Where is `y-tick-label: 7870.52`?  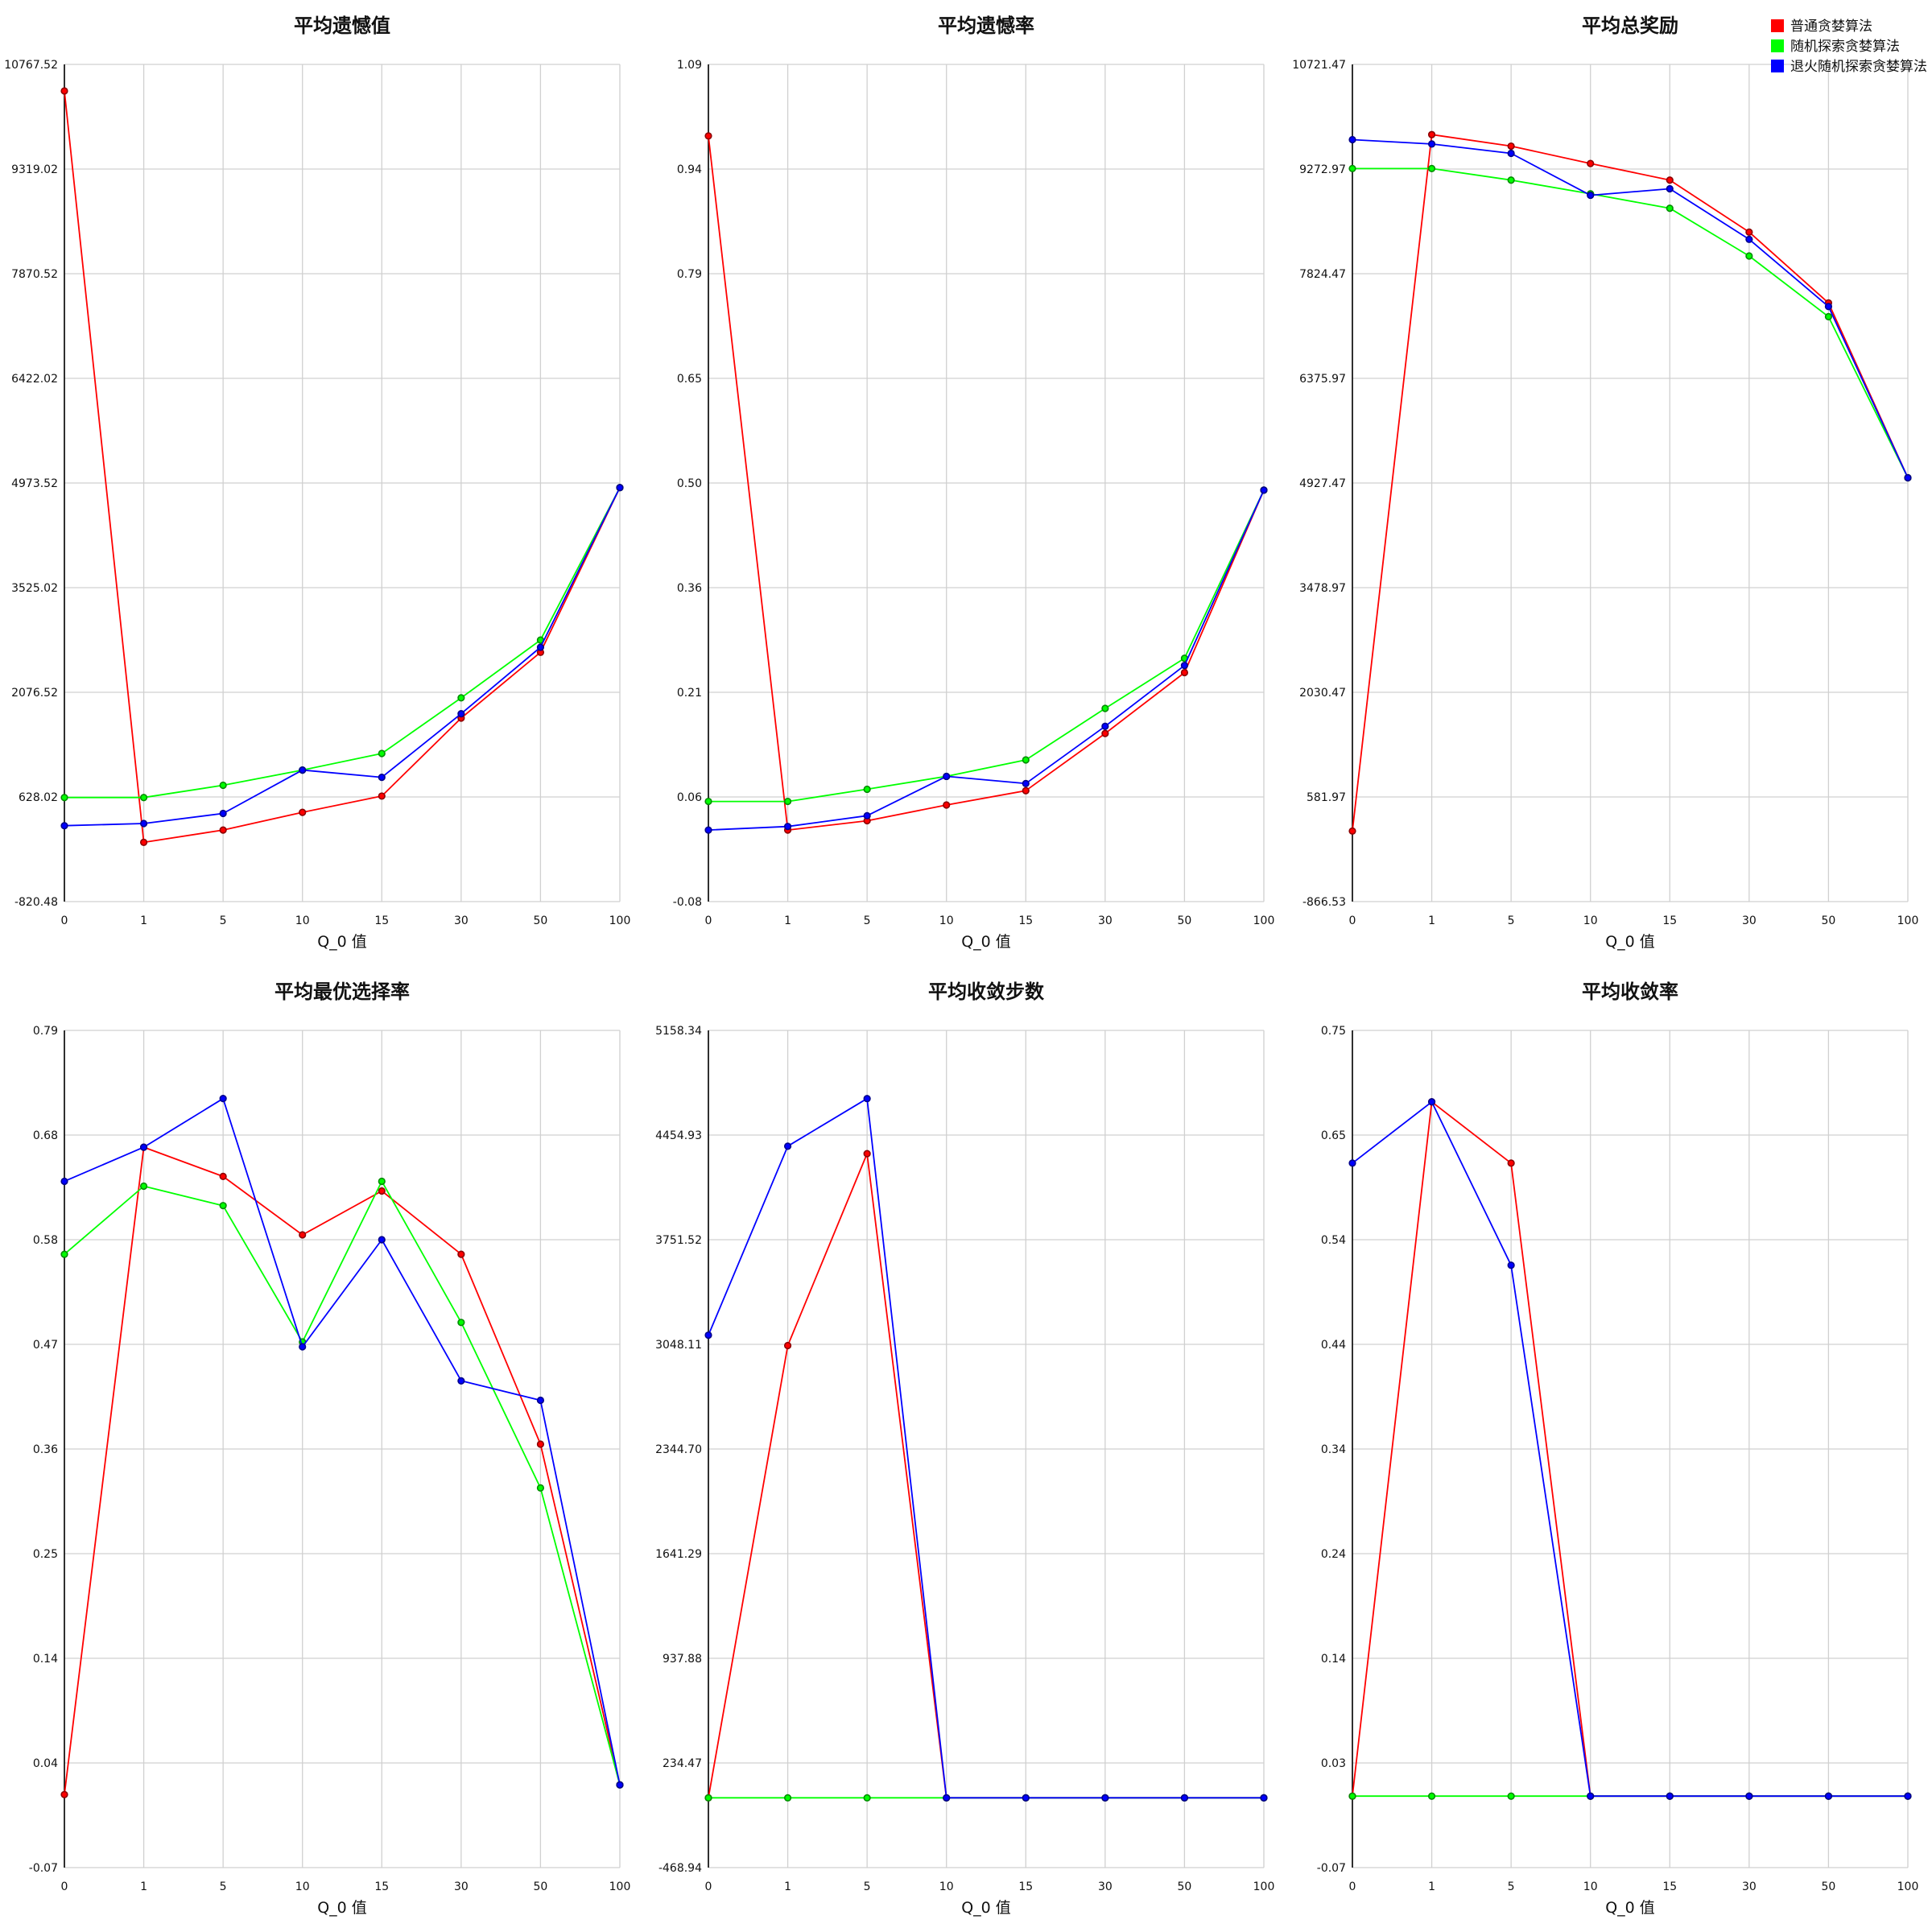
y-tick-label: 7870.52 is located at coordinates (34, 274).